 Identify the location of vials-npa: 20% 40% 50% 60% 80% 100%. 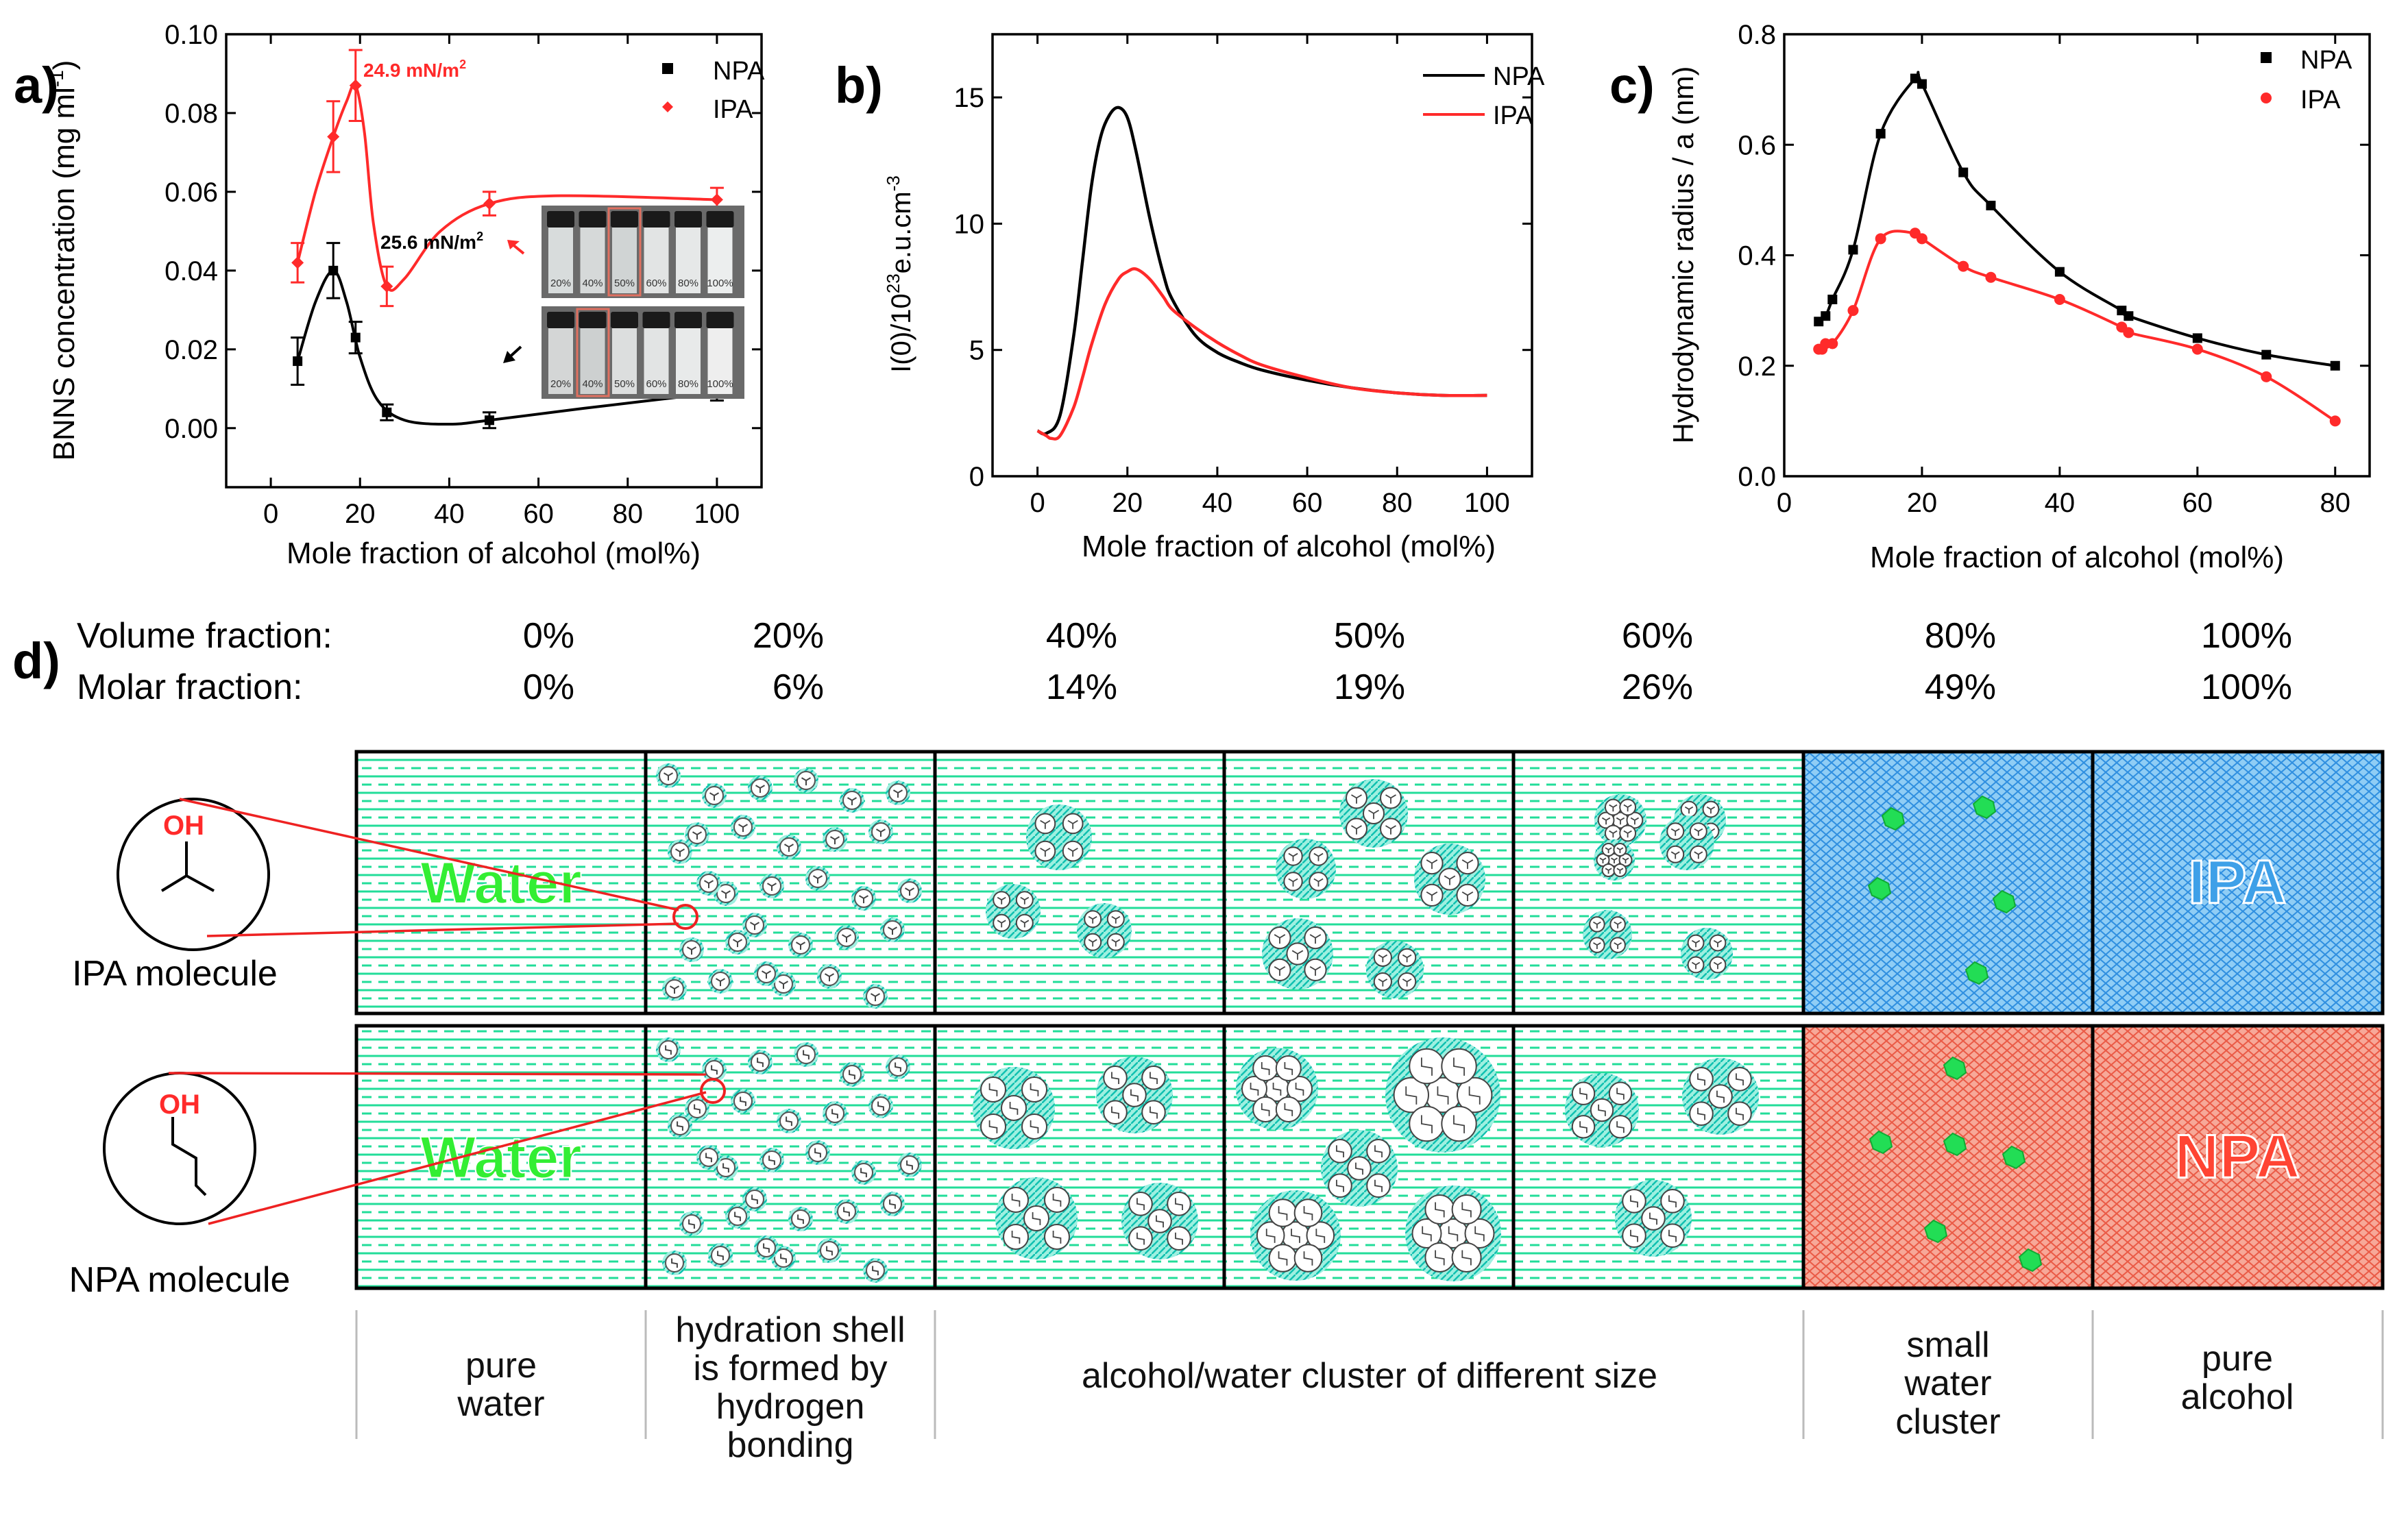
(640, 353).